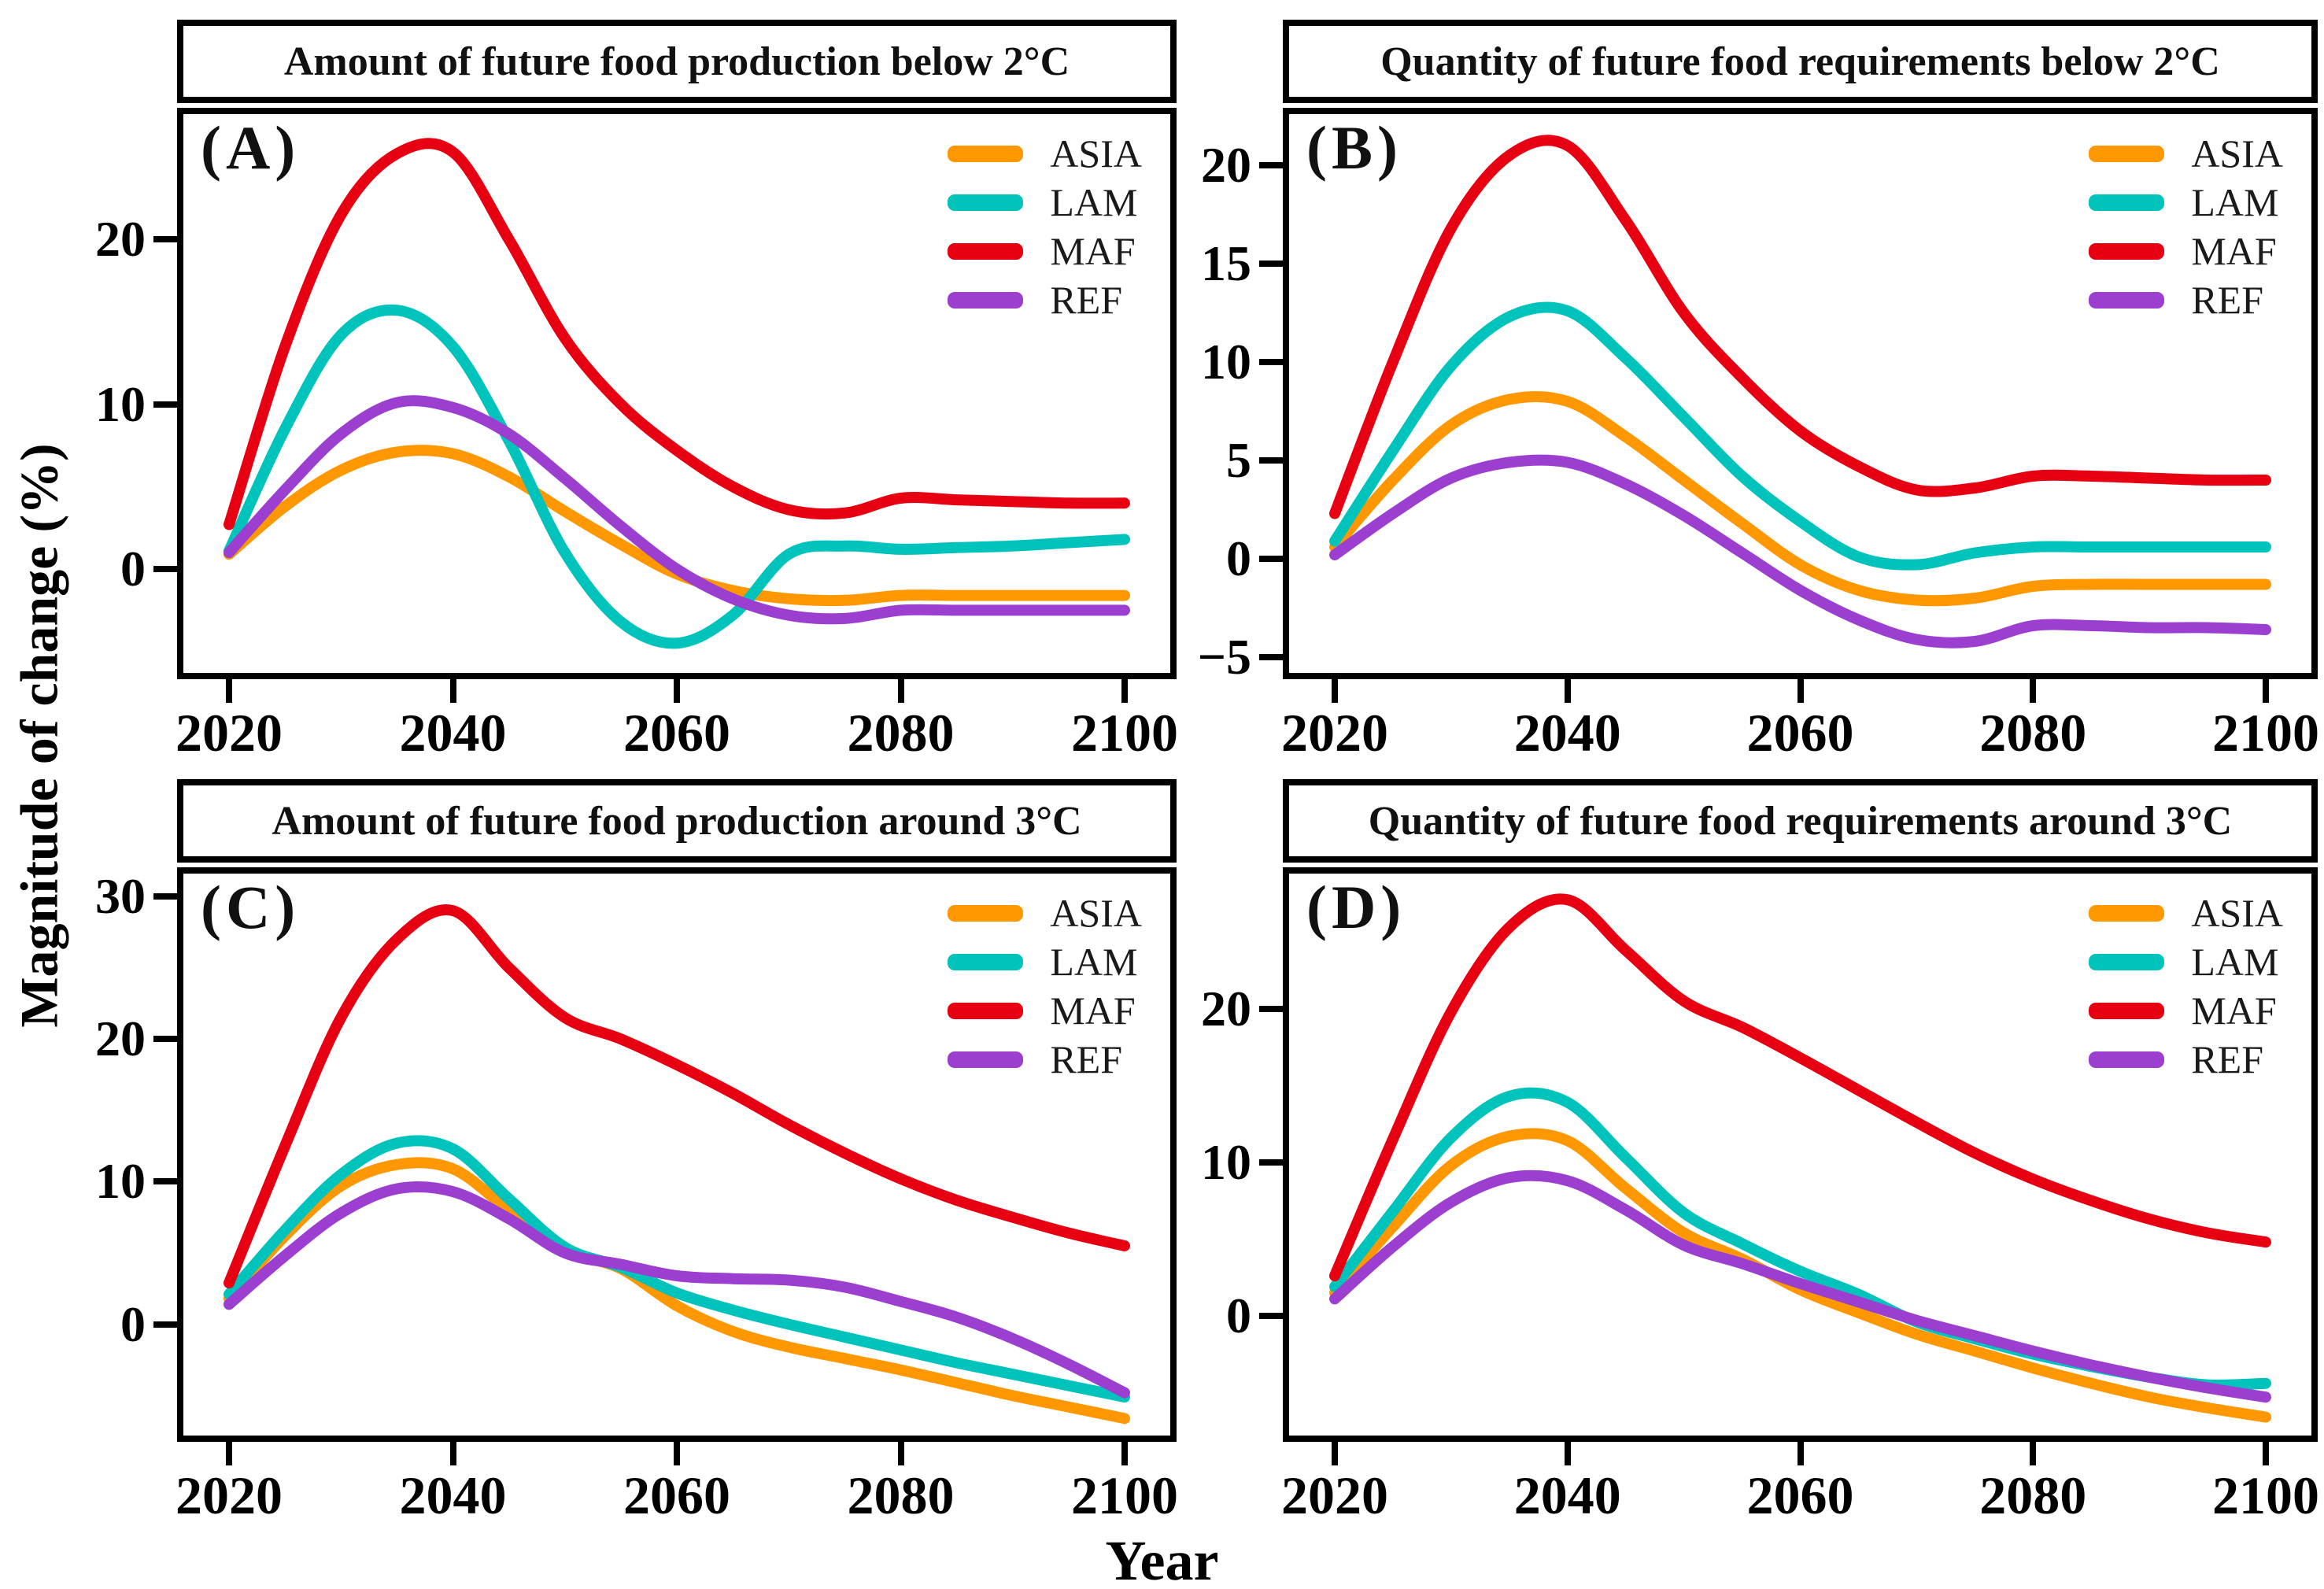 This screenshot has width=2324, height=1589. I want to click on panel-C-legend: ASIA LAM MAF REF, so click(1045, 986).